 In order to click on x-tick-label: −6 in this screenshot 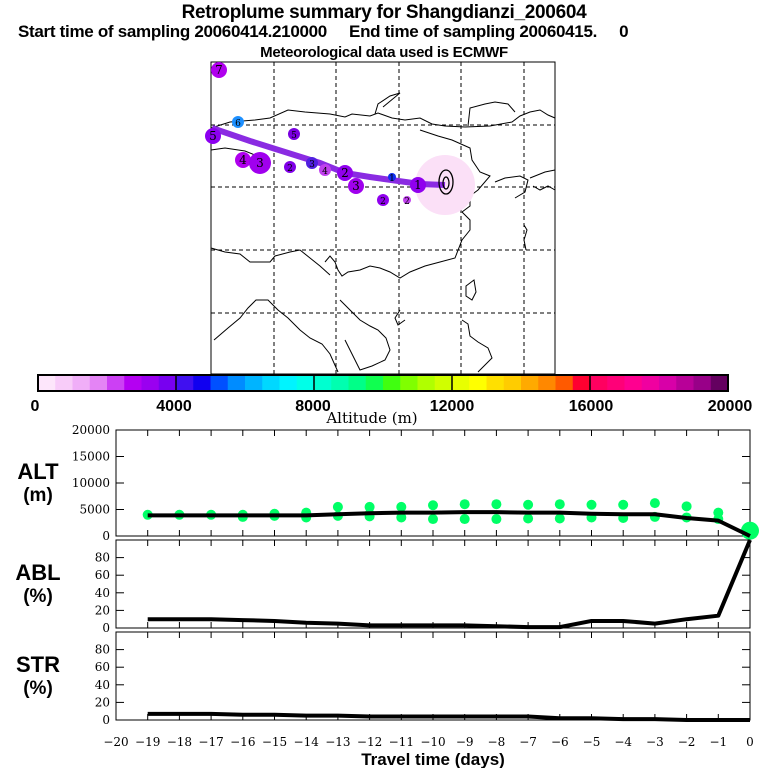, I will do `click(560, 742)`.